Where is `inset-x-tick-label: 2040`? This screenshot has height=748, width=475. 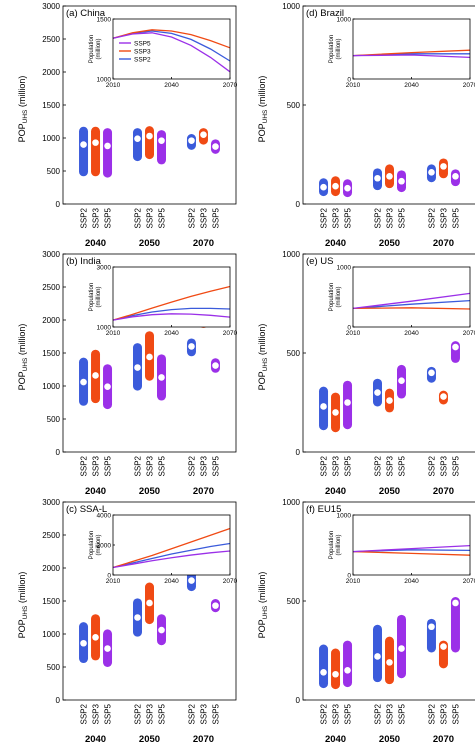
inset-x-tick-label: 2040 is located at coordinates (411, 333).